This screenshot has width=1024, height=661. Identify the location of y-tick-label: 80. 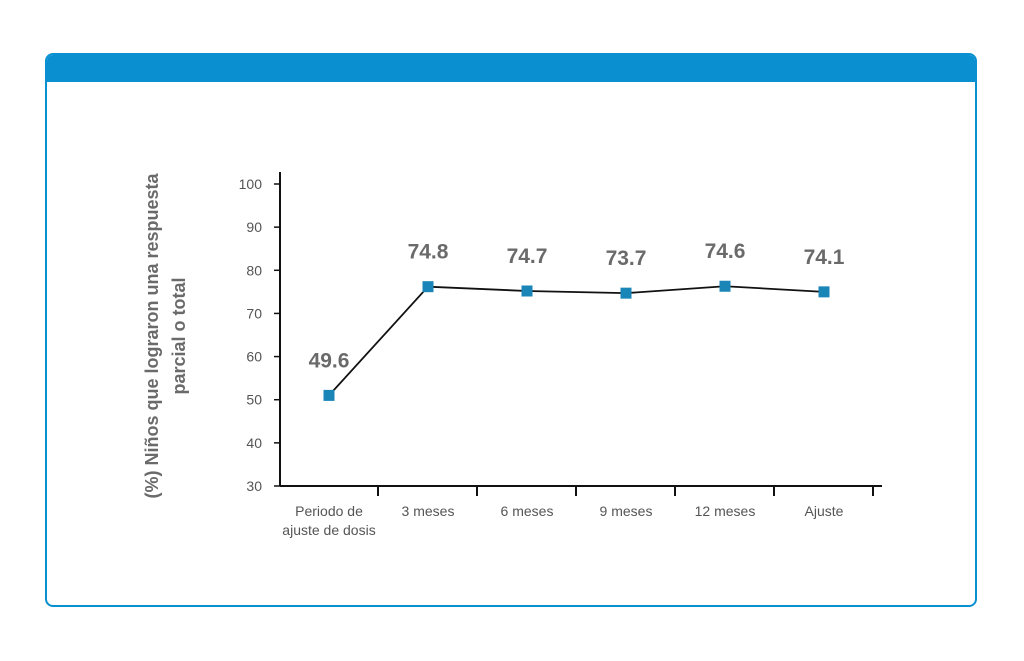
(254, 270).